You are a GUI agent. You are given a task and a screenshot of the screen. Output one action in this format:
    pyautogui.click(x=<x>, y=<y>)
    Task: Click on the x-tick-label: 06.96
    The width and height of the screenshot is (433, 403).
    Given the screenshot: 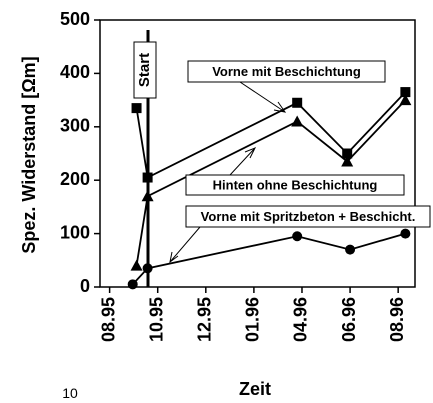 What is the action you would take?
    pyautogui.click(x=349, y=319)
    